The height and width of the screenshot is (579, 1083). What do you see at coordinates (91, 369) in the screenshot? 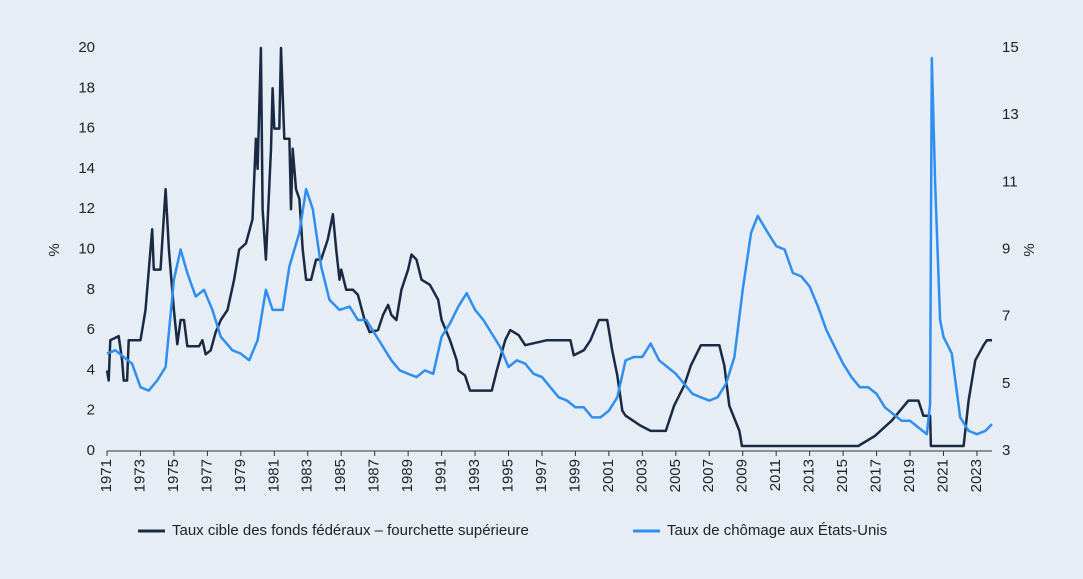
I see `y-tick-label: 4` at bounding box center [91, 369].